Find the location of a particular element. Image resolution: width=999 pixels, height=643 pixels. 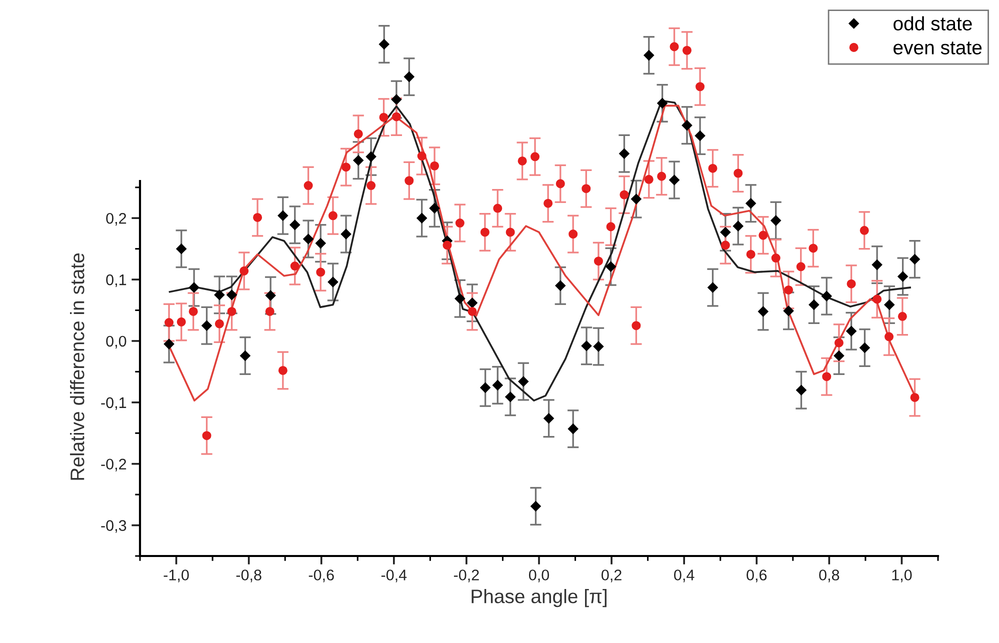

y-tick-label: 0,2 is located at coordinates (116, 219).